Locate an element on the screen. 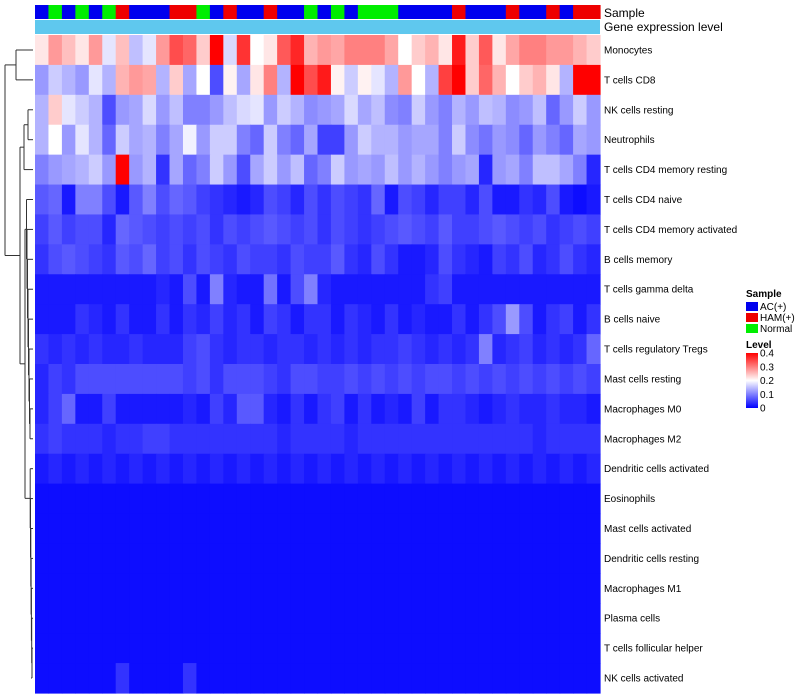 The height and width of the screenshot is (700, 800). row-label: Macrophages M2 is located at coordinates (643, 439).